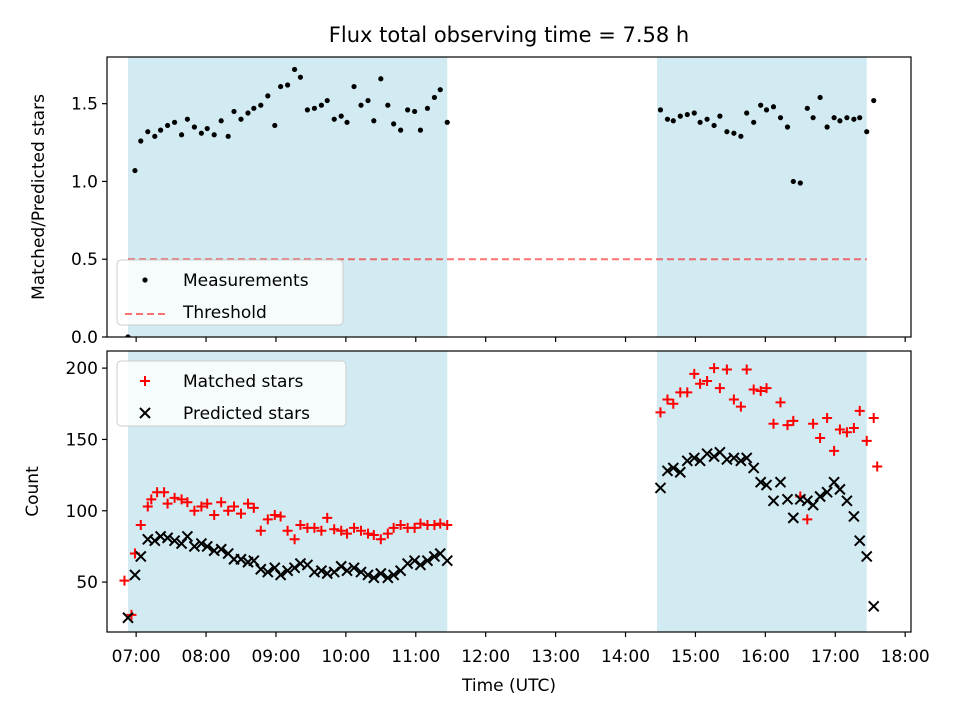 This screenshot has width=960, height=720. Describe the element at coordinates (275, 657) in the screenshot. I see `x-tick-label: 09:00` at that location.